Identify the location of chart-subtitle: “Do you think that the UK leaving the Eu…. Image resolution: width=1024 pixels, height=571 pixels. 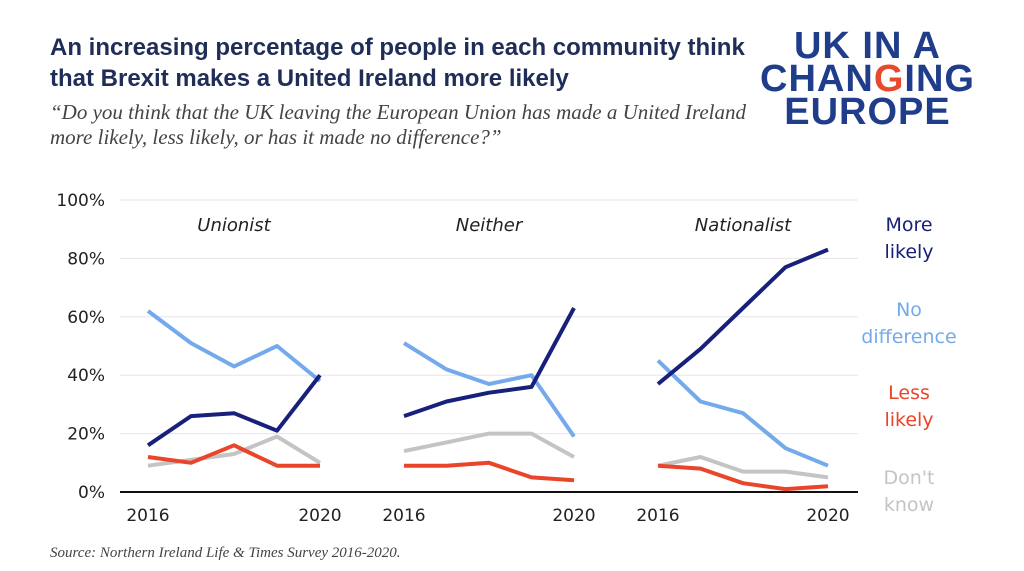
(398, 124).